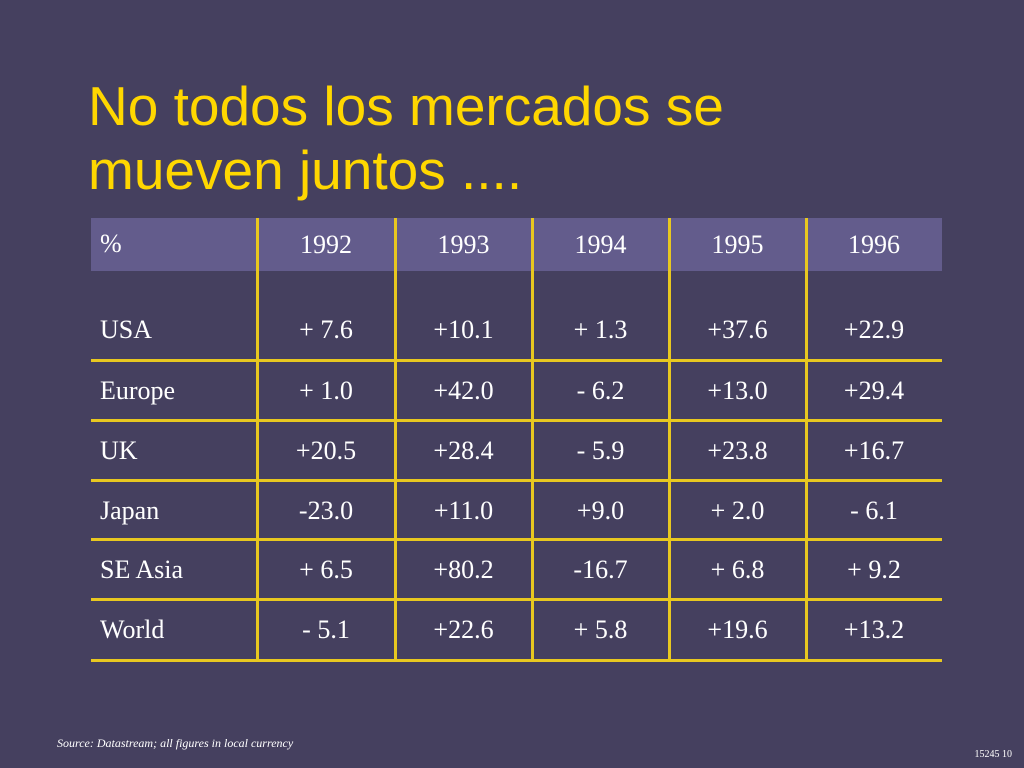  What do you see at coordinates (737, 244) in the screenshot?
I see `table-header-year: 1995` at bounding box center [737, 244].